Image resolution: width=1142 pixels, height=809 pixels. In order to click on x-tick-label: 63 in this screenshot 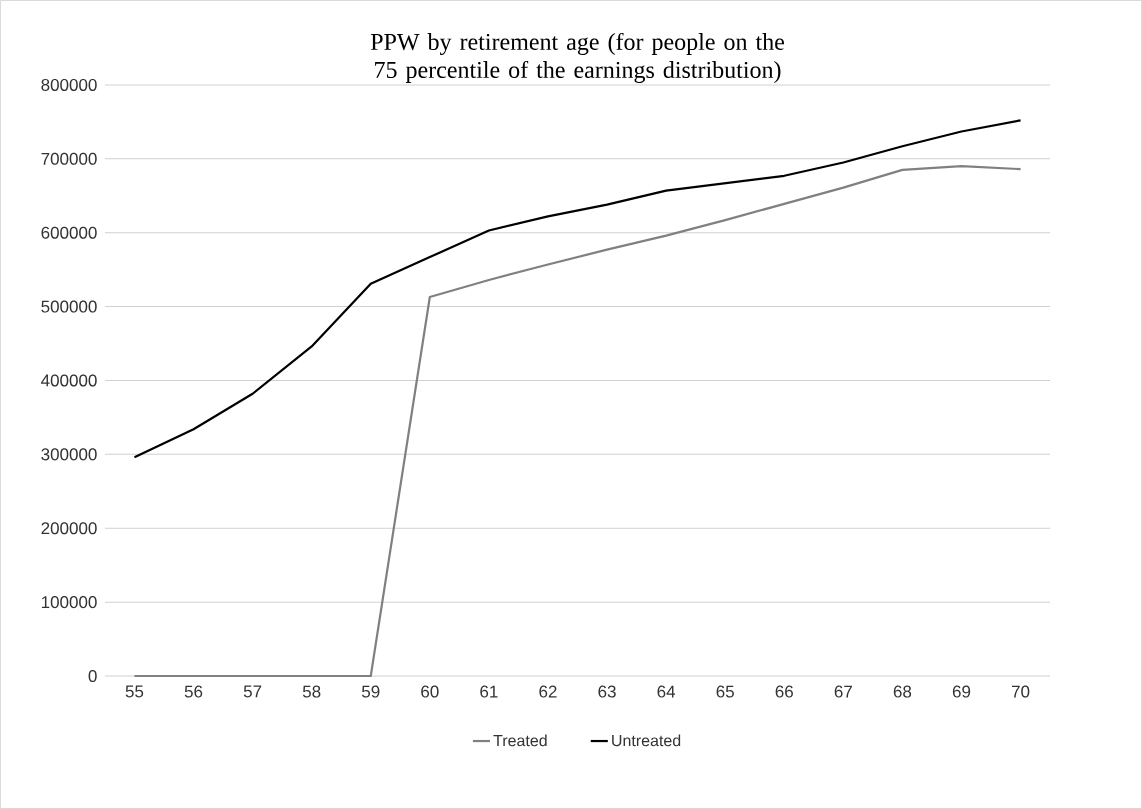, I will do `click(607, 691)`.